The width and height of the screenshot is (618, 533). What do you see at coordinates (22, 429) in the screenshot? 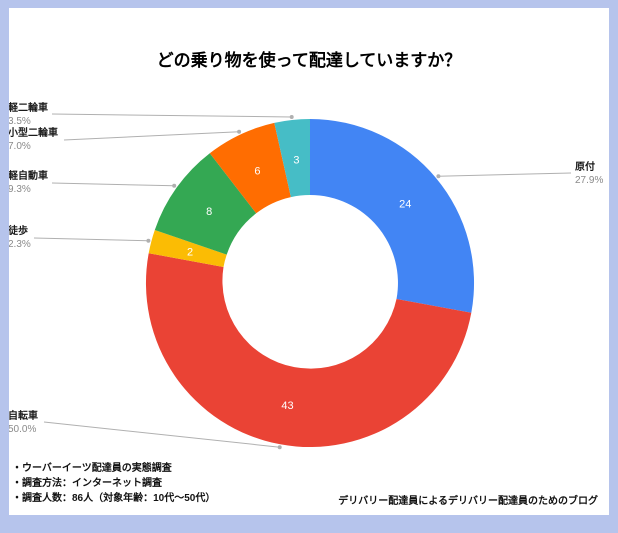
I see `slice-percent: 50.0%` at bounding box center [22, 429].